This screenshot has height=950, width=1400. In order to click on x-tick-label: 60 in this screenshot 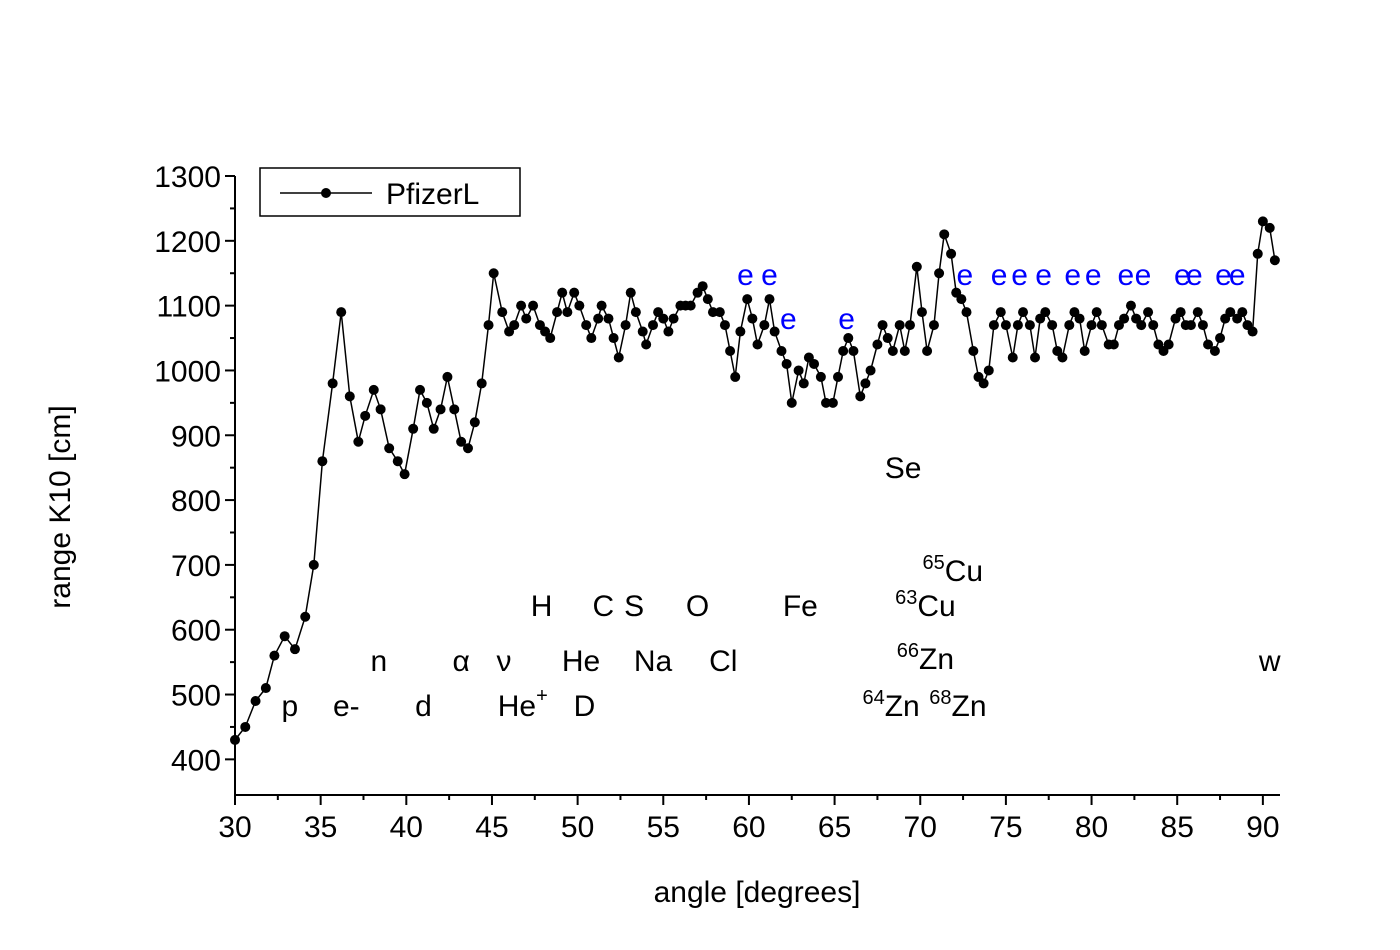, I will do `click(748, 827)`.